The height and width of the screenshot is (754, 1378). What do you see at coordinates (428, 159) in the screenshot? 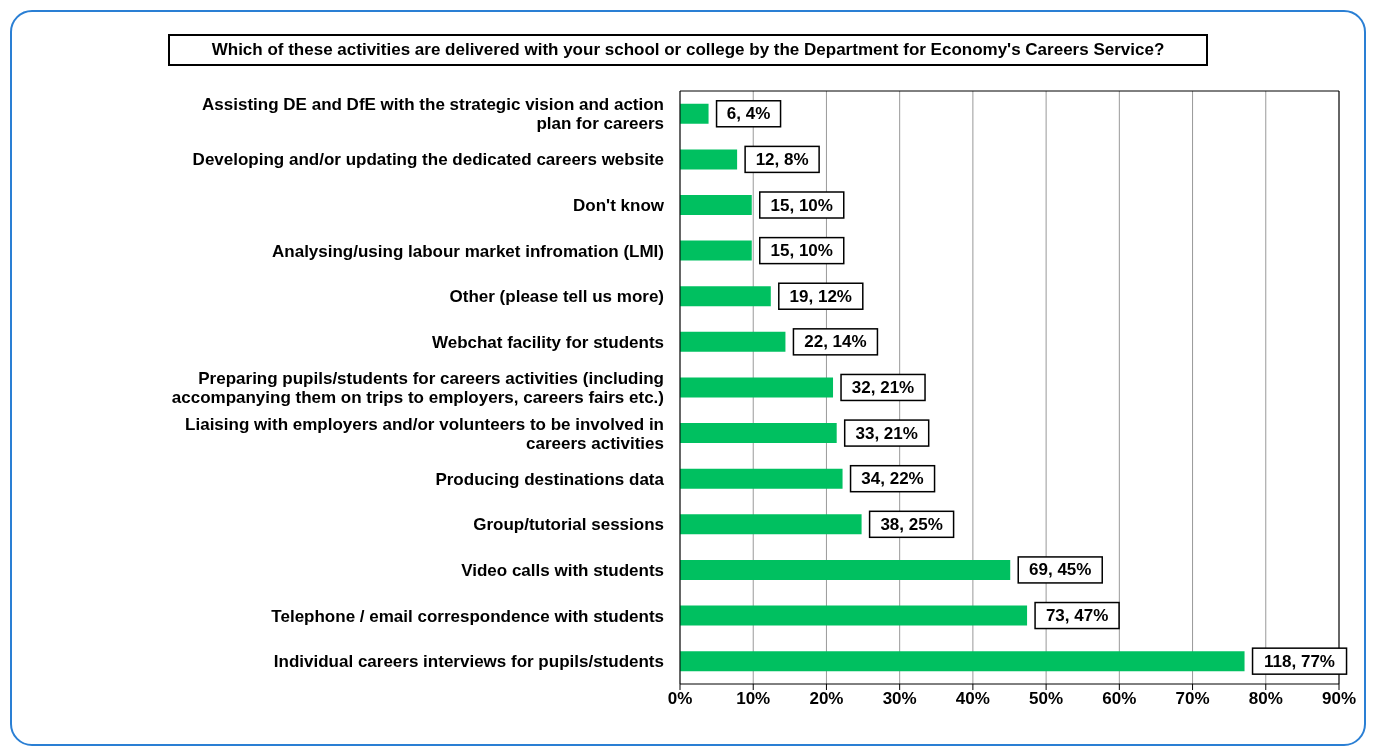
I see `y-tick-label: Developing and/or updating the dedicated careers website` at bounding box center [428, 159].